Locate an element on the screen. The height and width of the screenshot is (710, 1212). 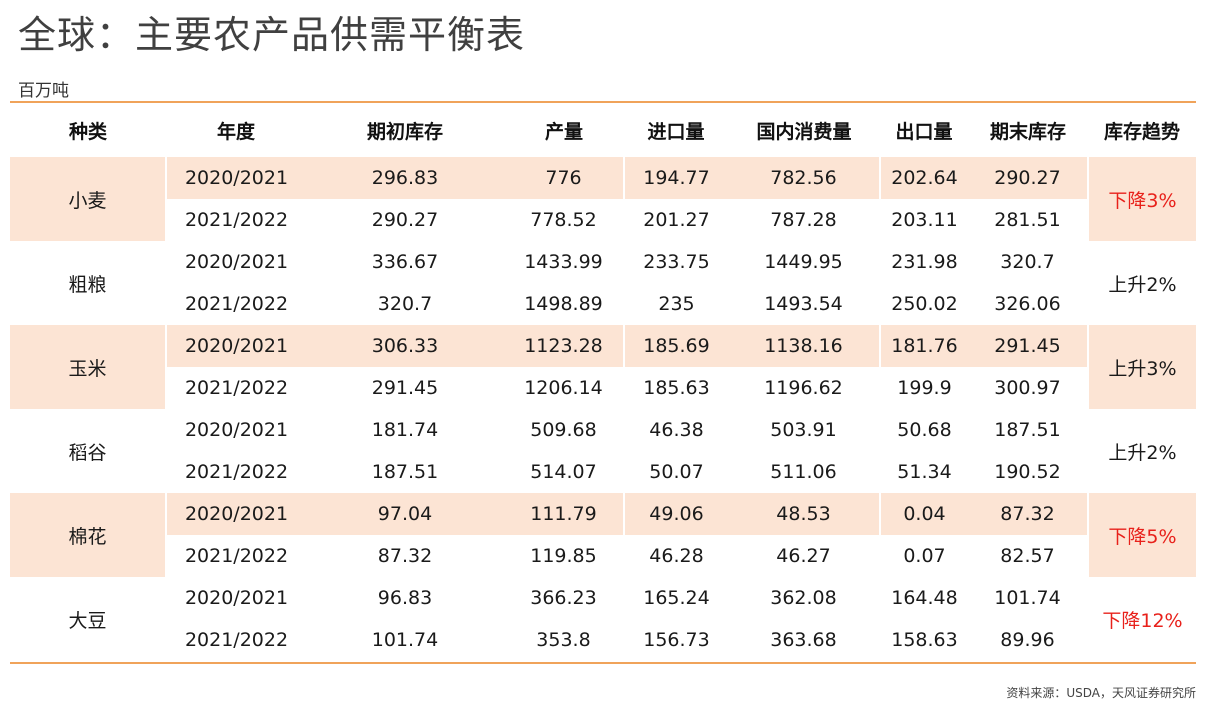
exports-cell: 158.63 is located at coordinates (924, 640).